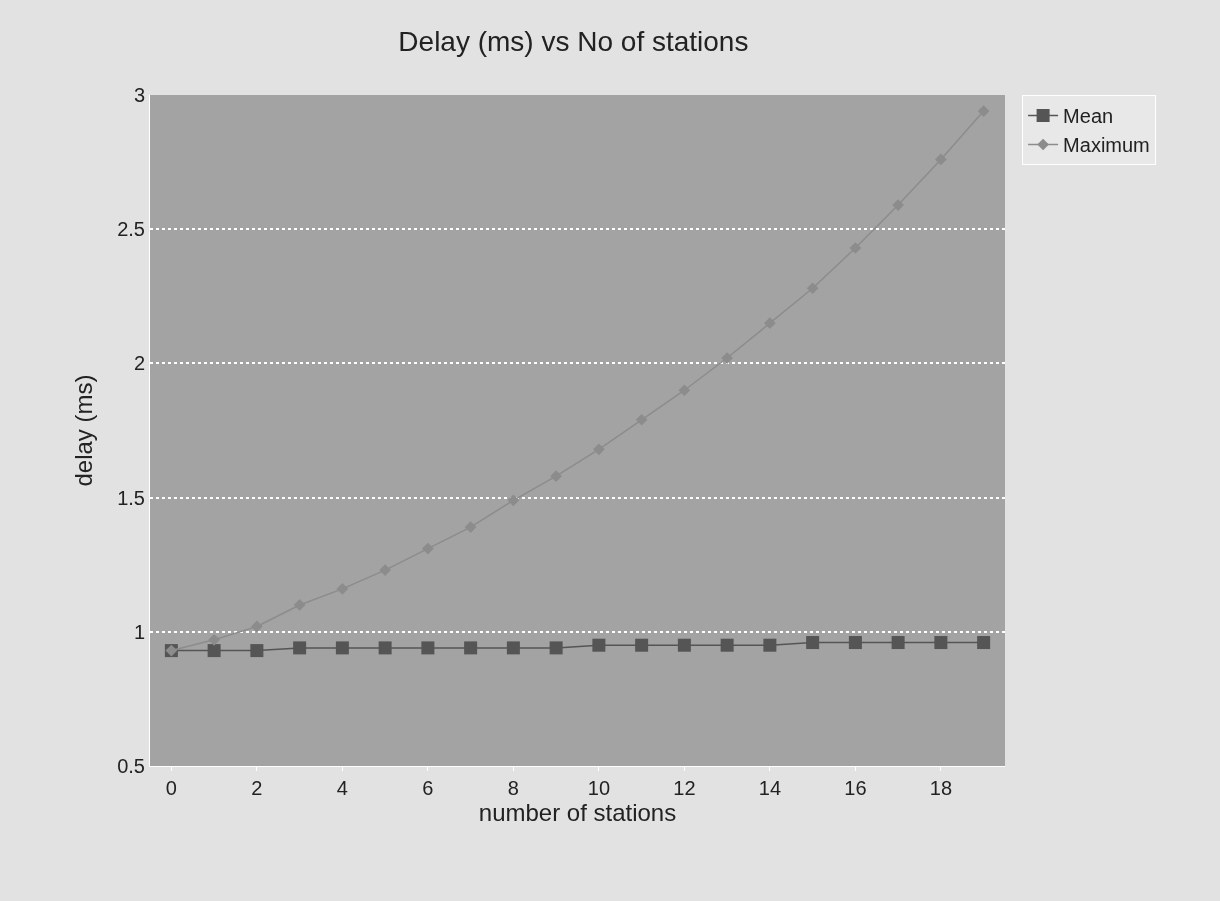 The height and width of the screenshot is (901, 1220). What do you see at coordinates (139, 95) in the screenshot?
I see `y-tick-label: 3` at bounding box center [139, 95].